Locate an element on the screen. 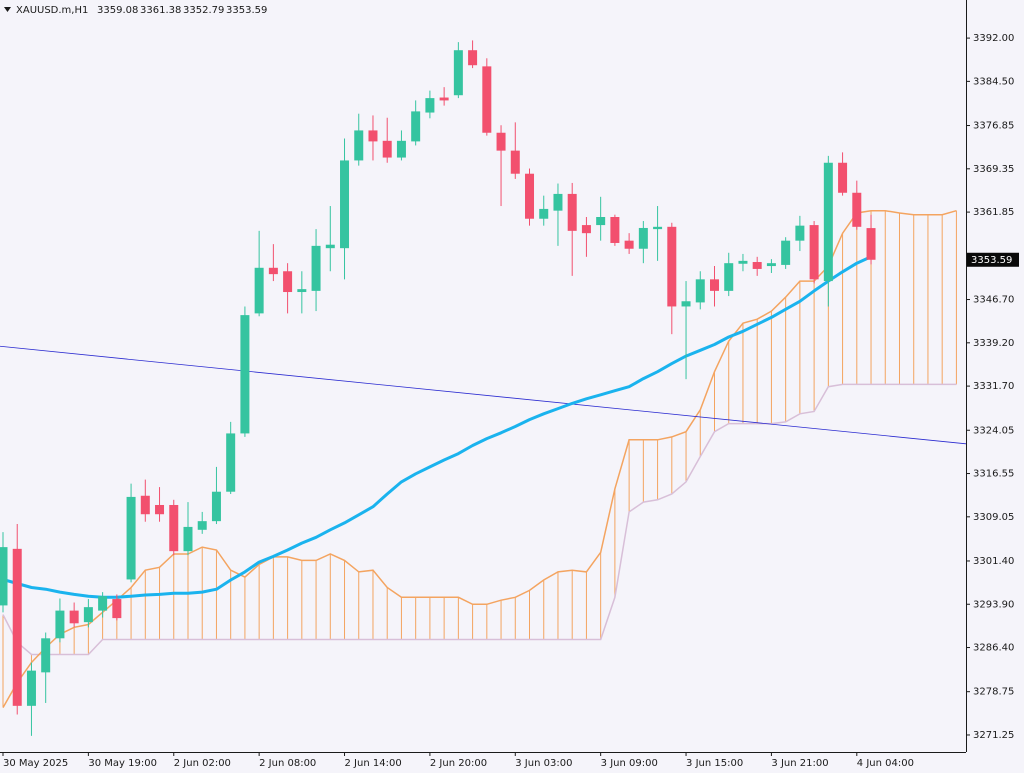  header-open: 3359.08 is located at coordinates (117, 10).